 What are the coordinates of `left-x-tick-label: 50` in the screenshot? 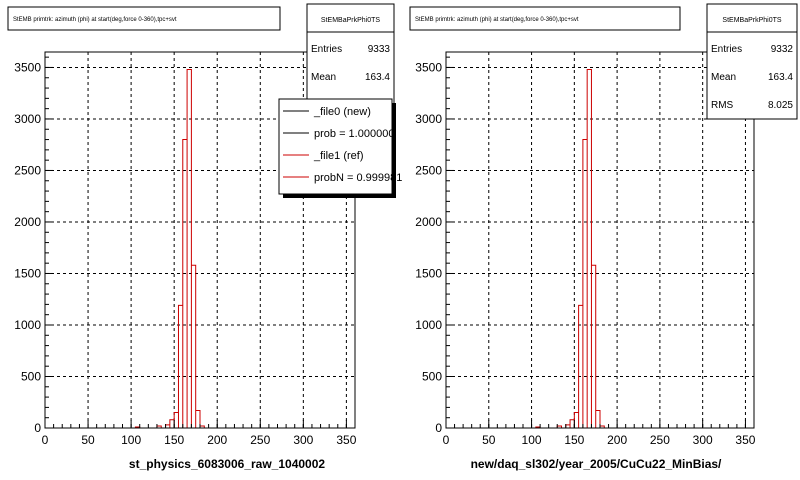 It's located at (88, 440).